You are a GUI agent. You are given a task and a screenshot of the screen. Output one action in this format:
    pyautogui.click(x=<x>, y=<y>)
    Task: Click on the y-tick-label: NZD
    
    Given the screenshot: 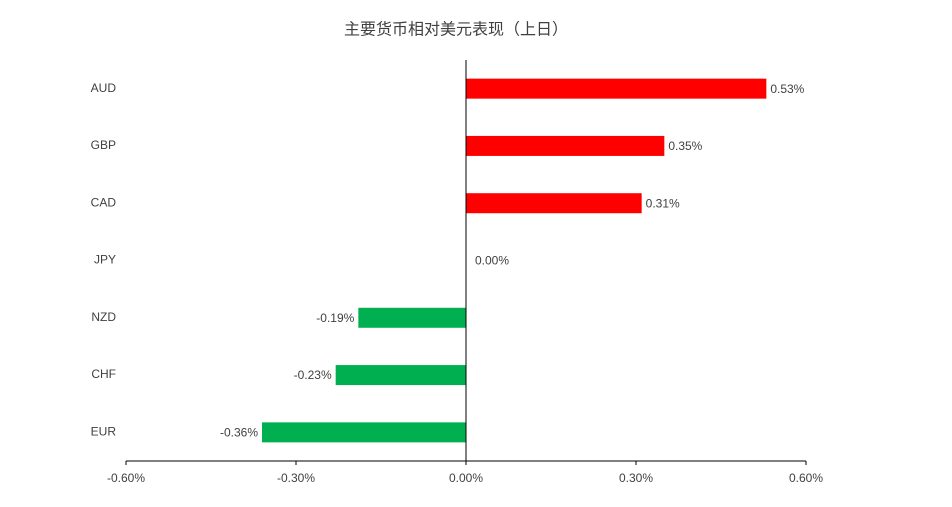 What is the action you would take?
    pyautogui.click(x=103, y=317)
    